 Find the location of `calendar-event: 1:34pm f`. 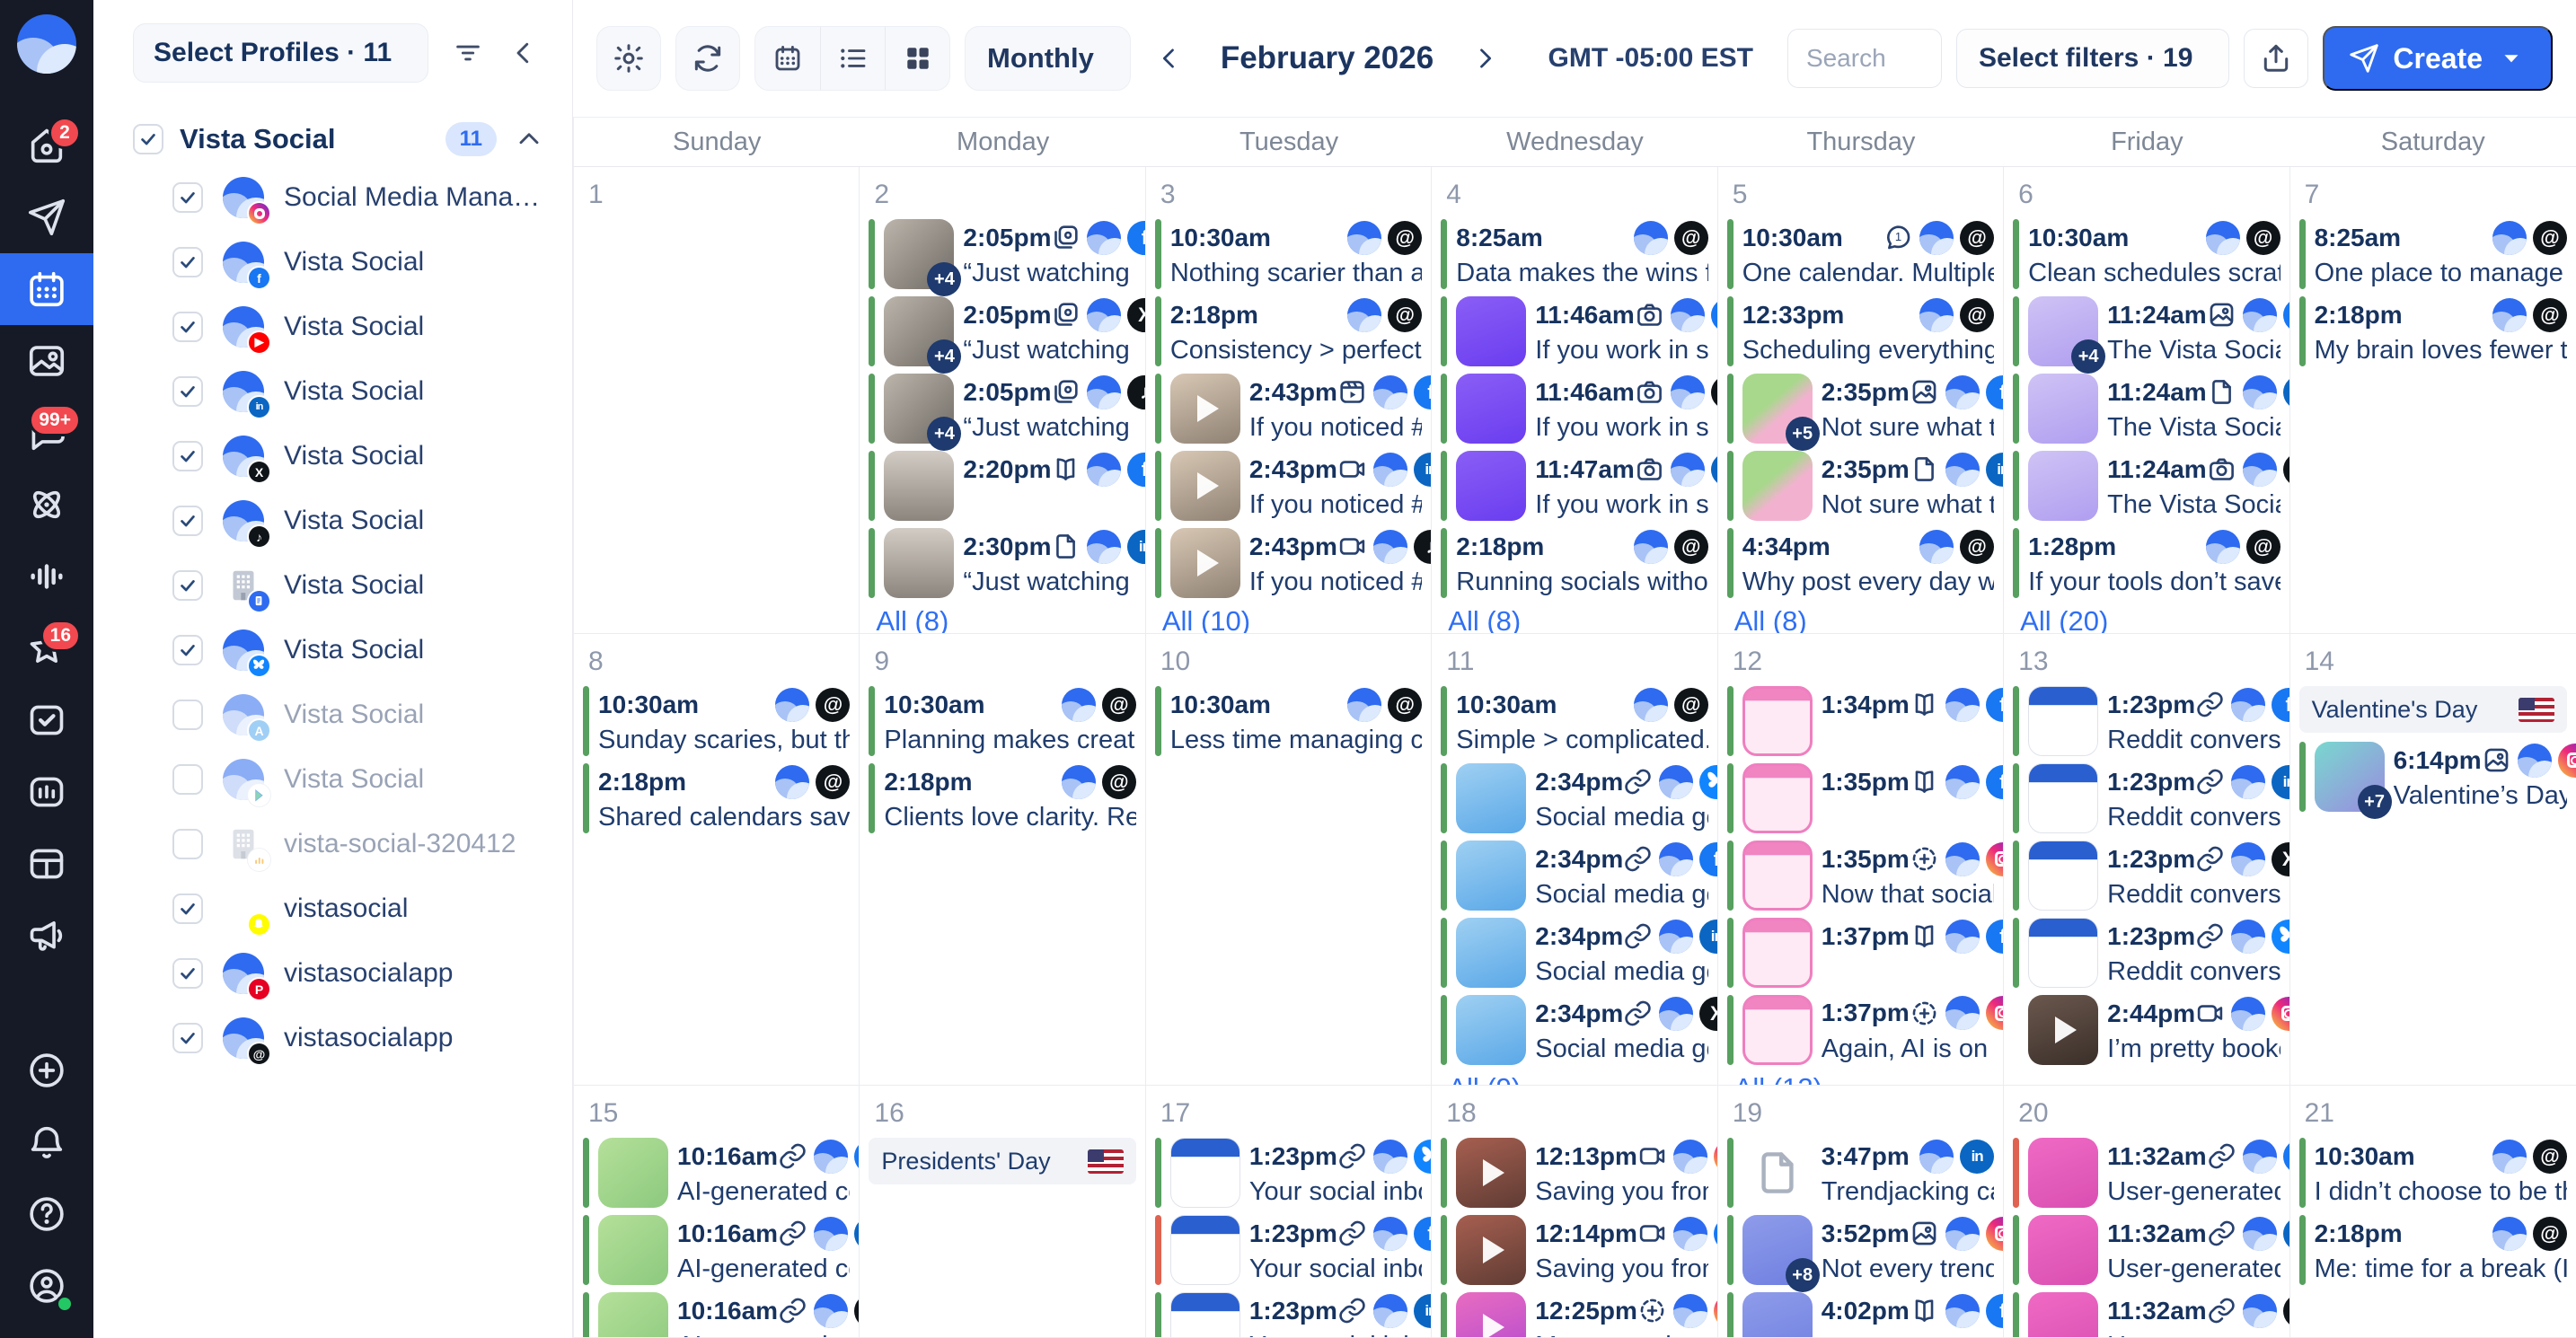

calendar-event: 1:34pm f is located at coordinates (1865, 721).